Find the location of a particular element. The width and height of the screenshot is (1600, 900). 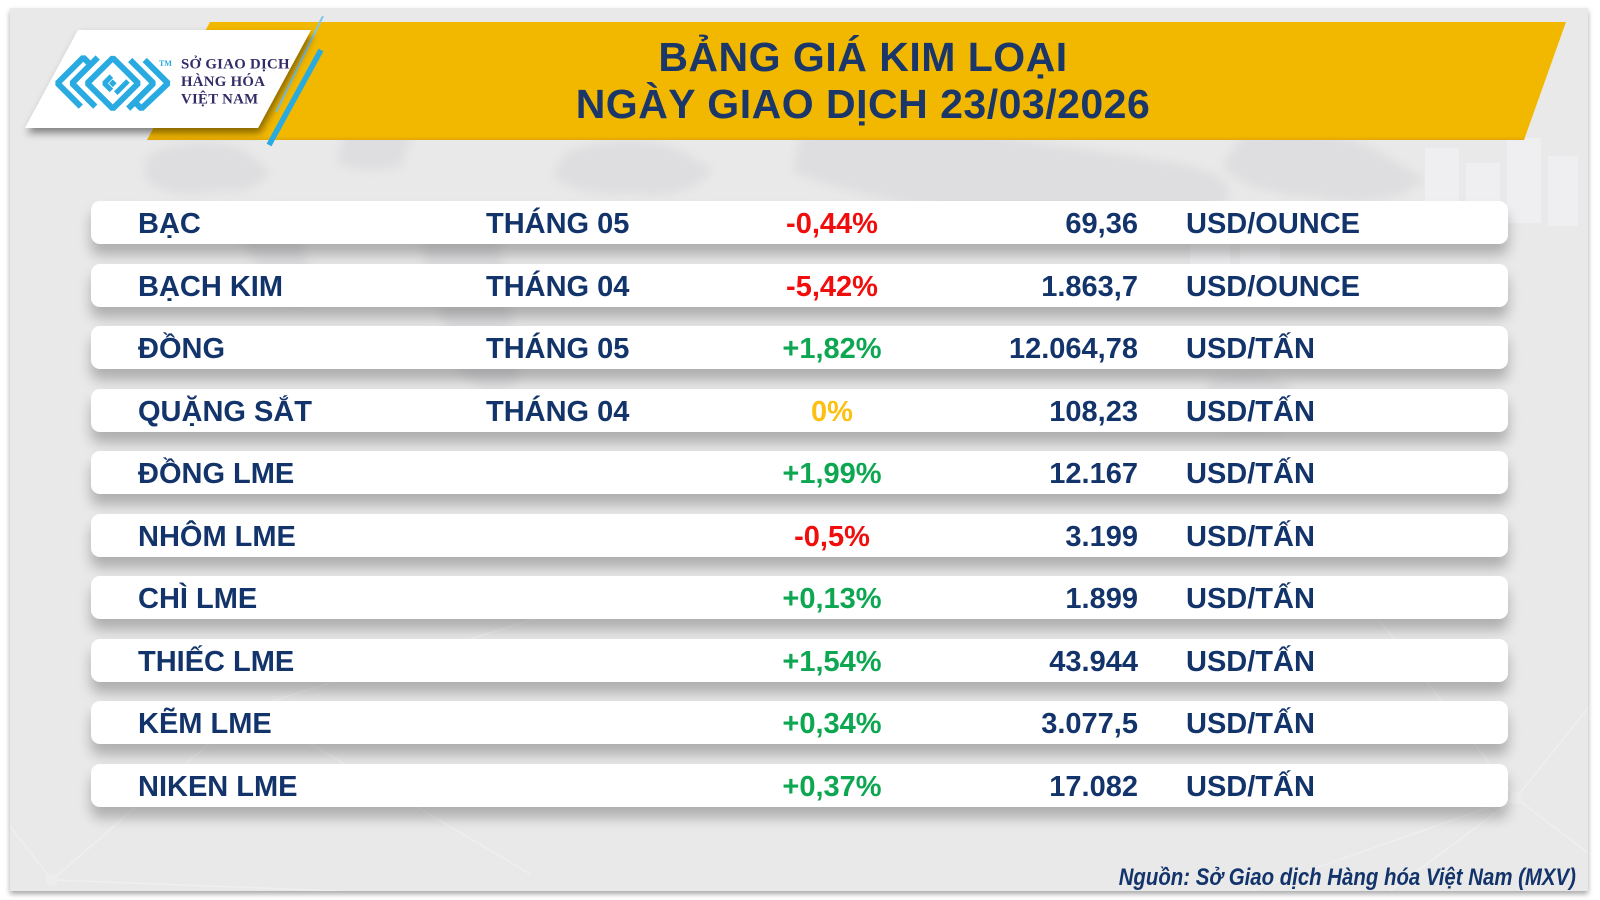

svg-text: SỞ GIAO DỊCH is located at coordinates (235, 64).